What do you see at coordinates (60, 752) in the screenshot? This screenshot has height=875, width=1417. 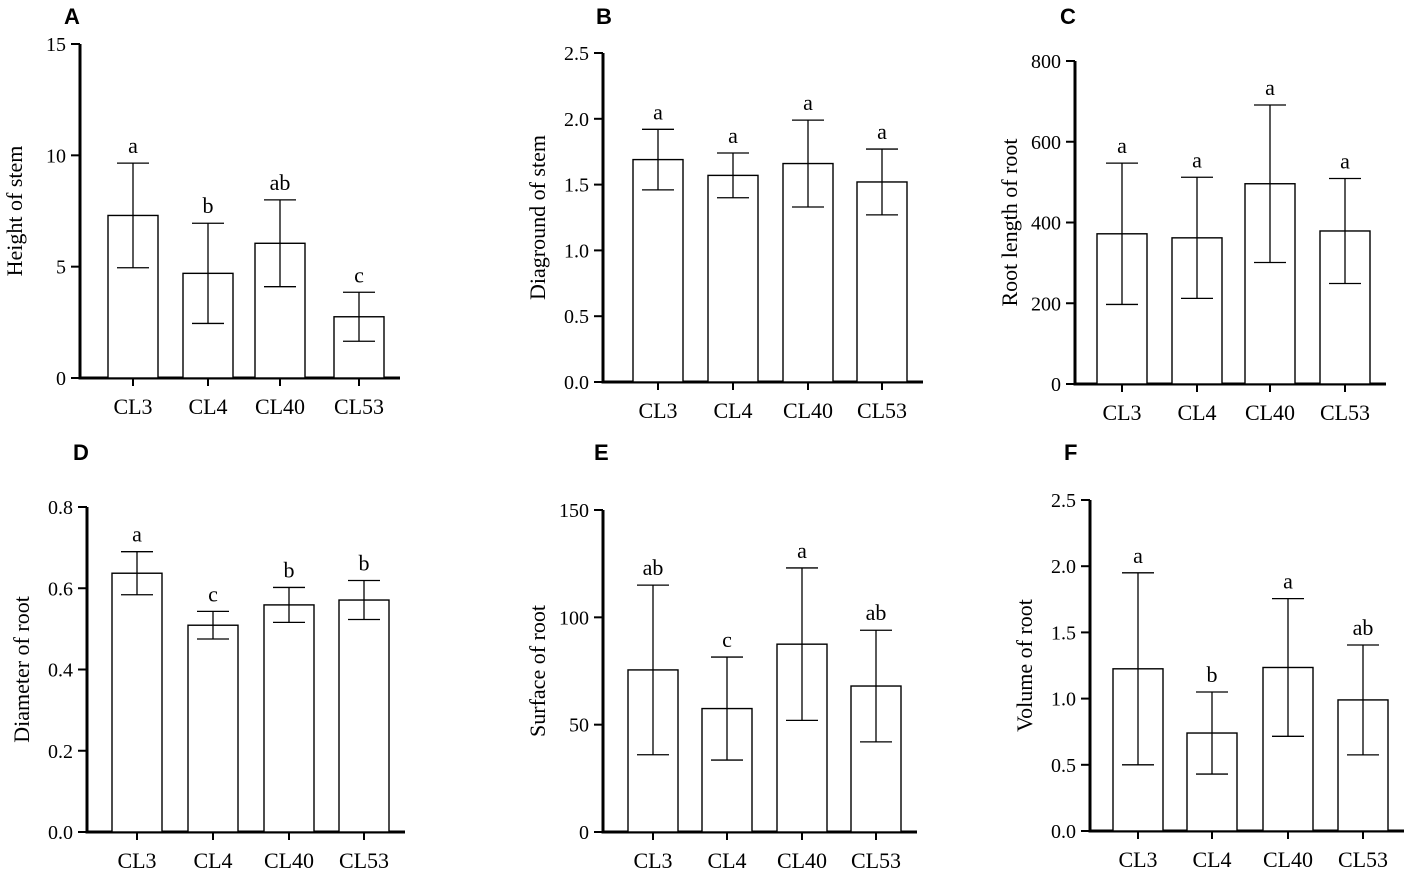 I see `y-tick-label: 0.2` at bounding box center [60, 752].